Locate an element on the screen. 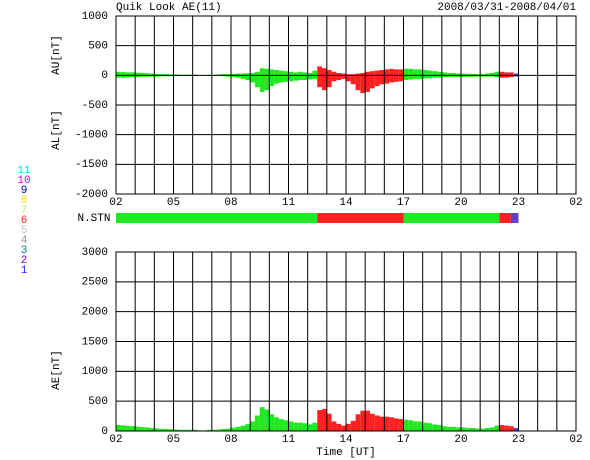  station-legend-entry: 3 is located at coordinates (24, 251).